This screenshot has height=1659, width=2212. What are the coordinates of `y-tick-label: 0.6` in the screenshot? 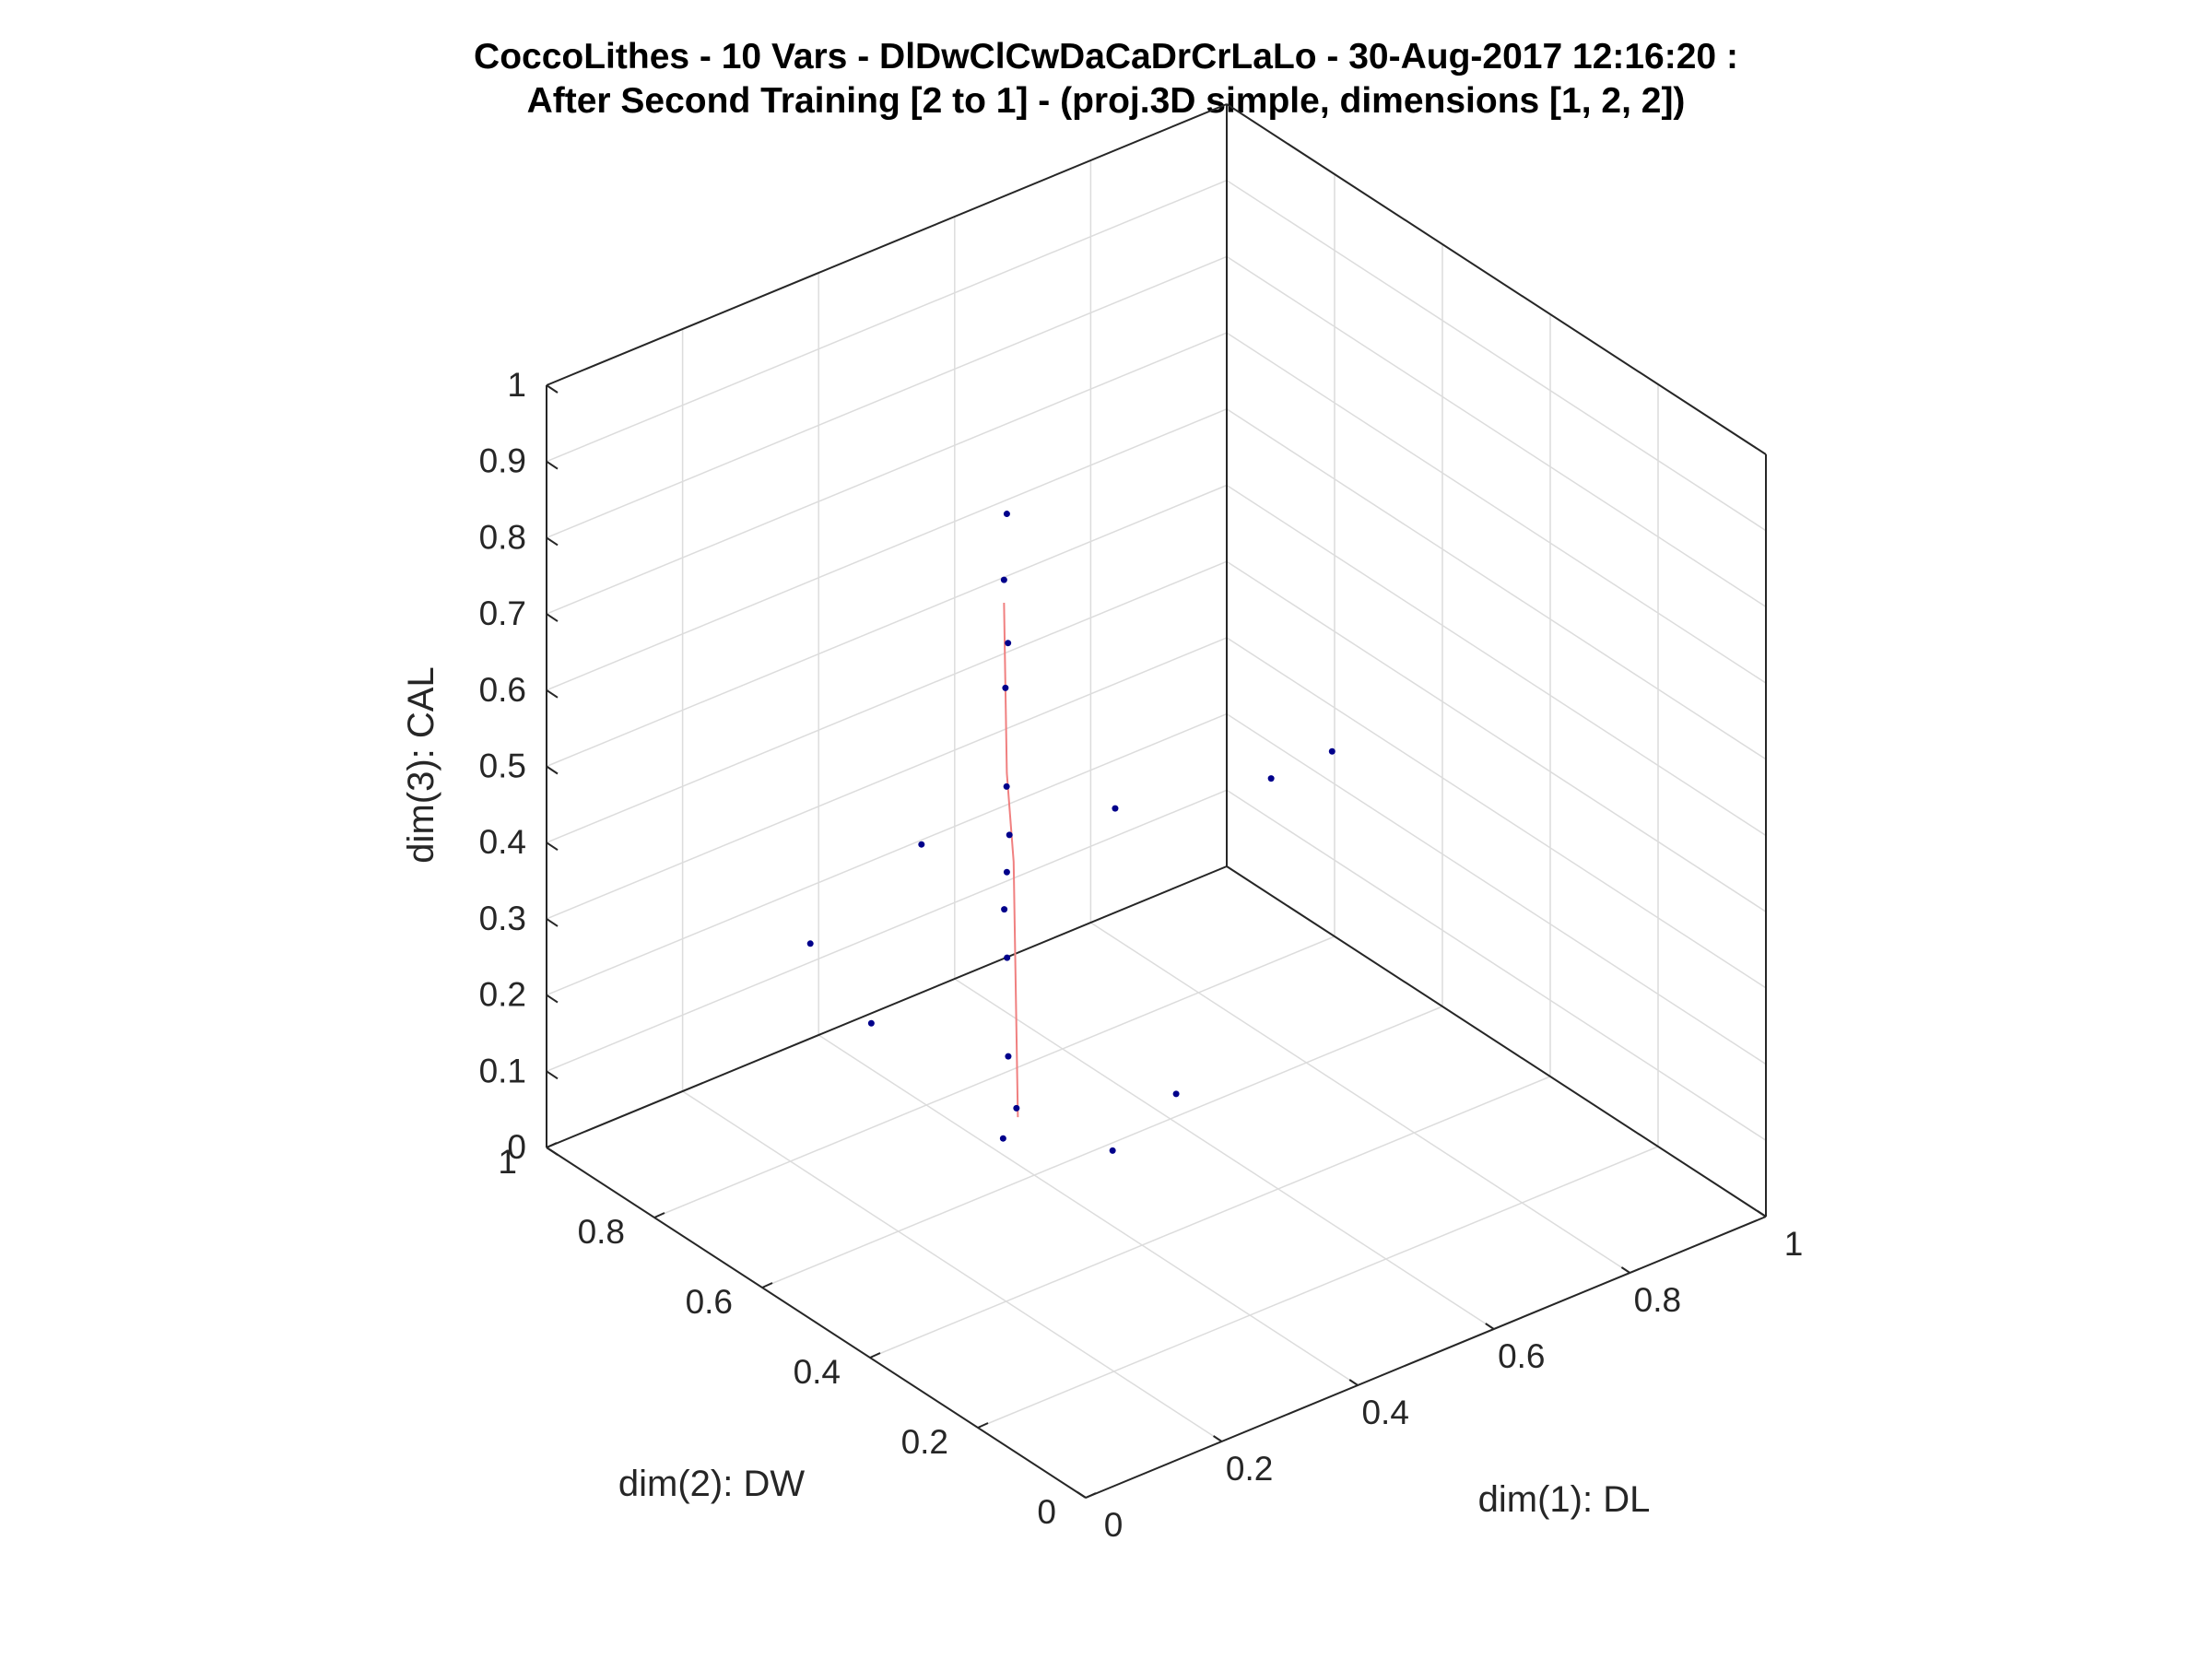 It's located at (709, 1302).